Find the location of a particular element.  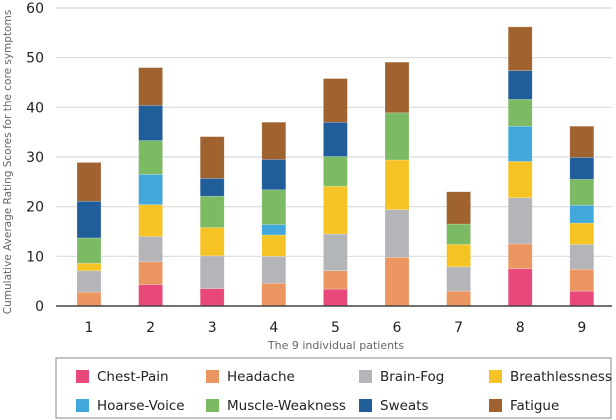

y-tick-label: 30 is located at coordinates (35, 158).